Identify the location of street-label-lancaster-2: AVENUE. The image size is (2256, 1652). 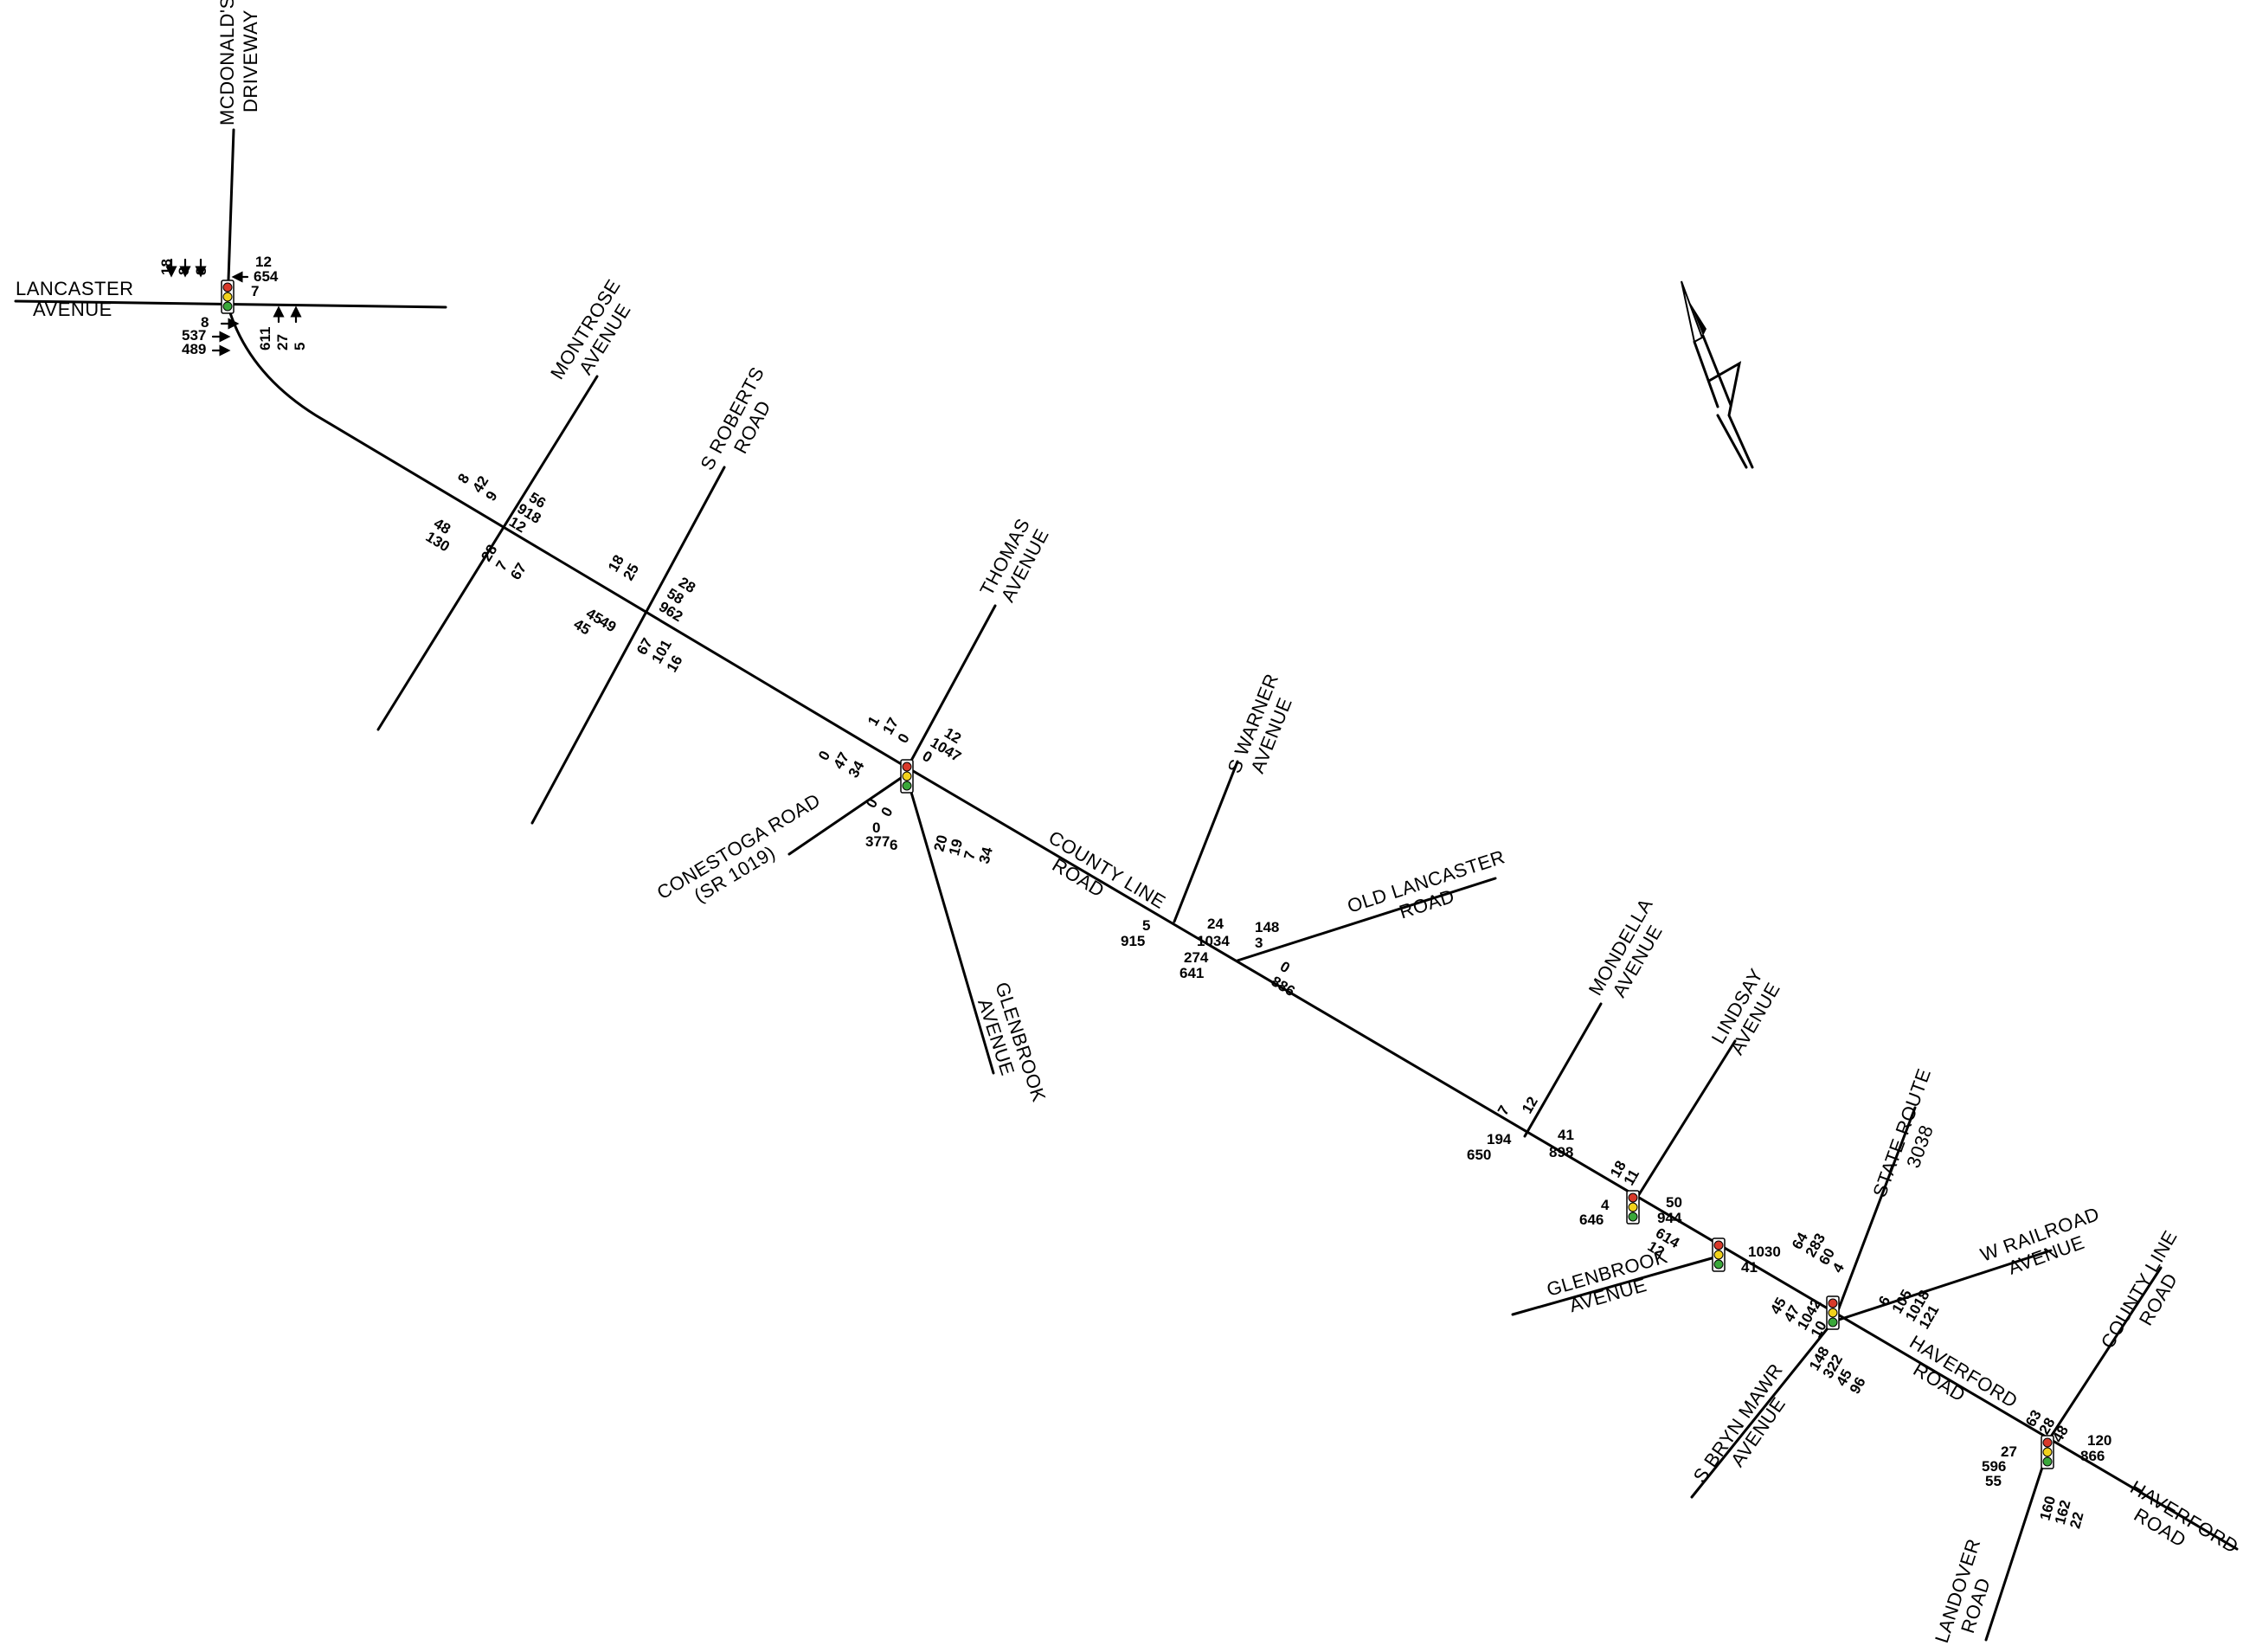
(72, 309).